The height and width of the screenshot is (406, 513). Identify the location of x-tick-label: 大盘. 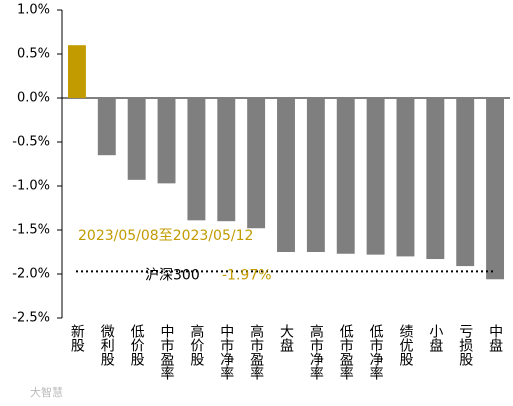
(286, 338).